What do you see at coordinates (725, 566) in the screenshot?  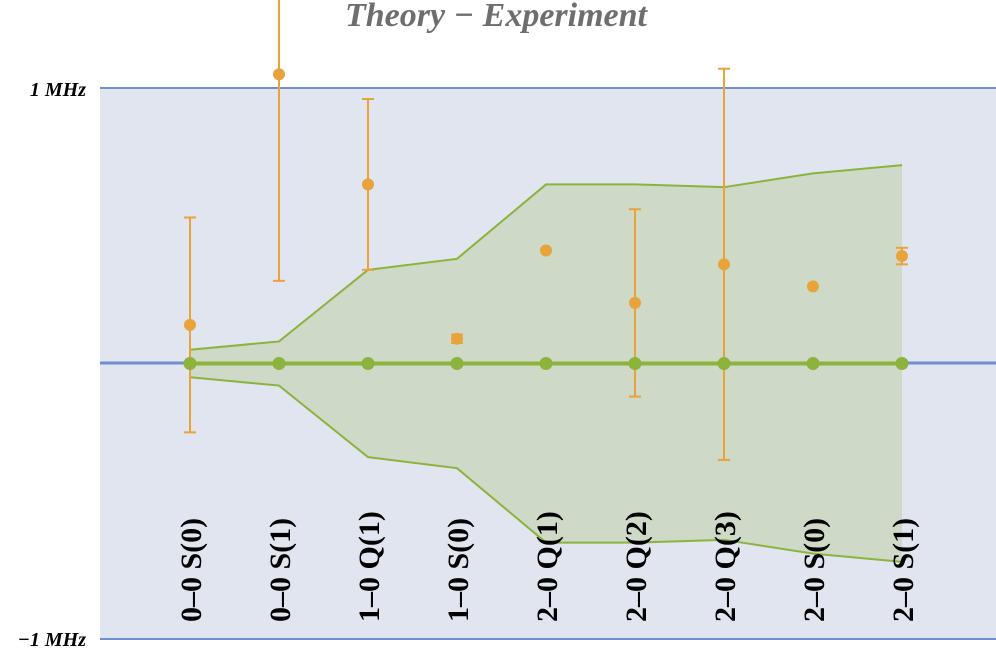 I see `x-tick-label-6: 2–0 Q(3)` at bounding box center [725, 566].